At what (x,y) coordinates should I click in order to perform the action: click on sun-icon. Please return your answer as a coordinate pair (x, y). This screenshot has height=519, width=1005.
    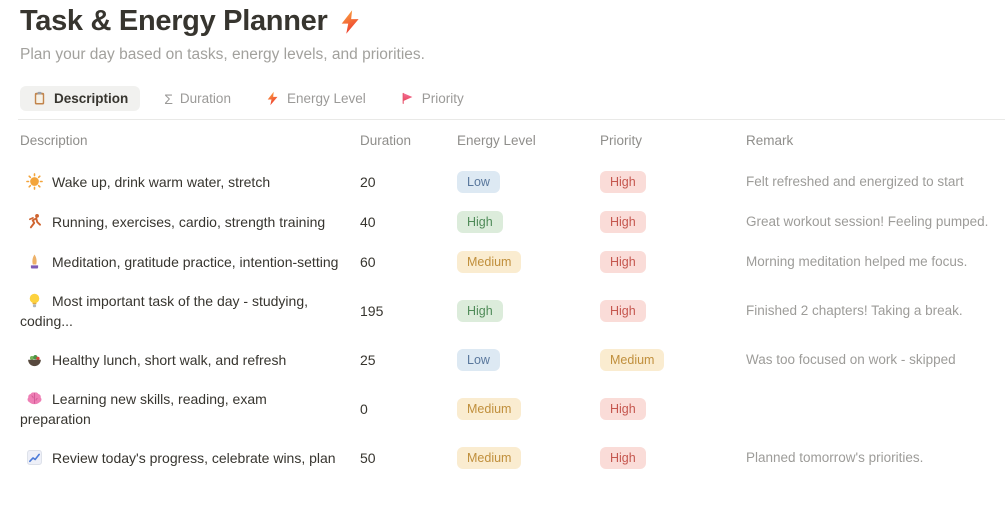
    Looking at the image, I should click on (34, 181).